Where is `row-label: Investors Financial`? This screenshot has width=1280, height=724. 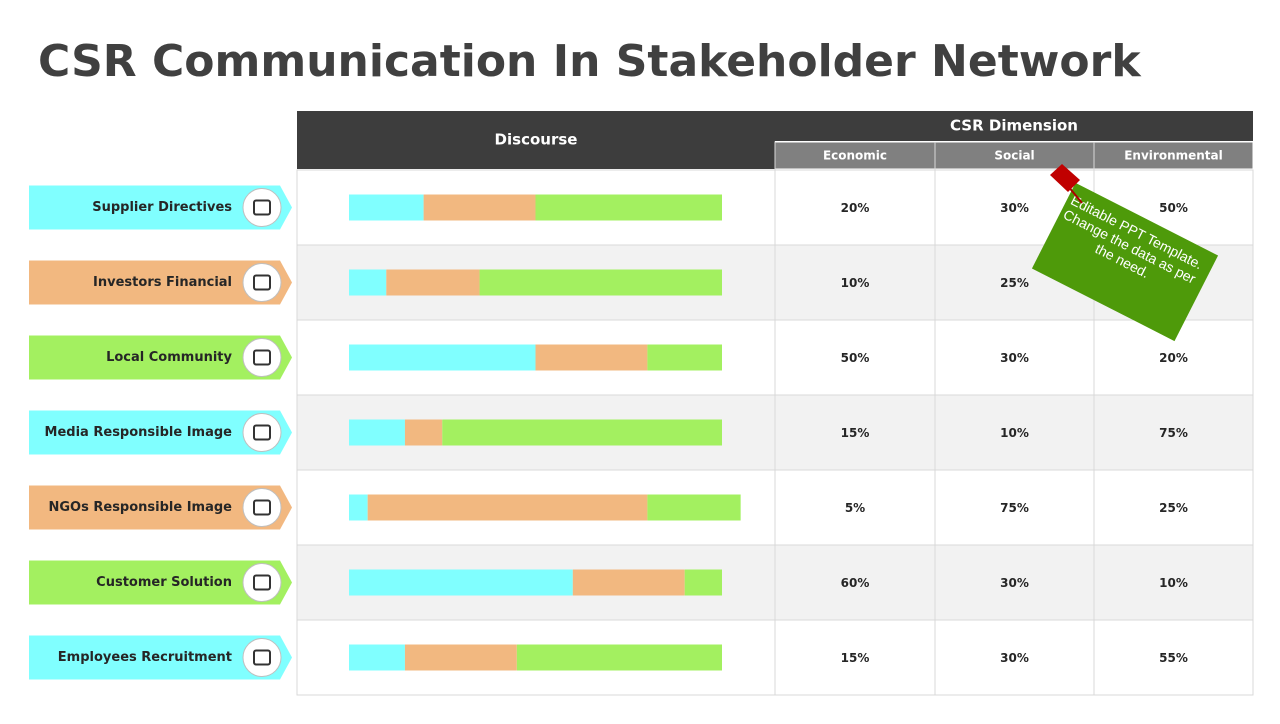
row-label: Investors Financial is located at coordinates (162, 282).